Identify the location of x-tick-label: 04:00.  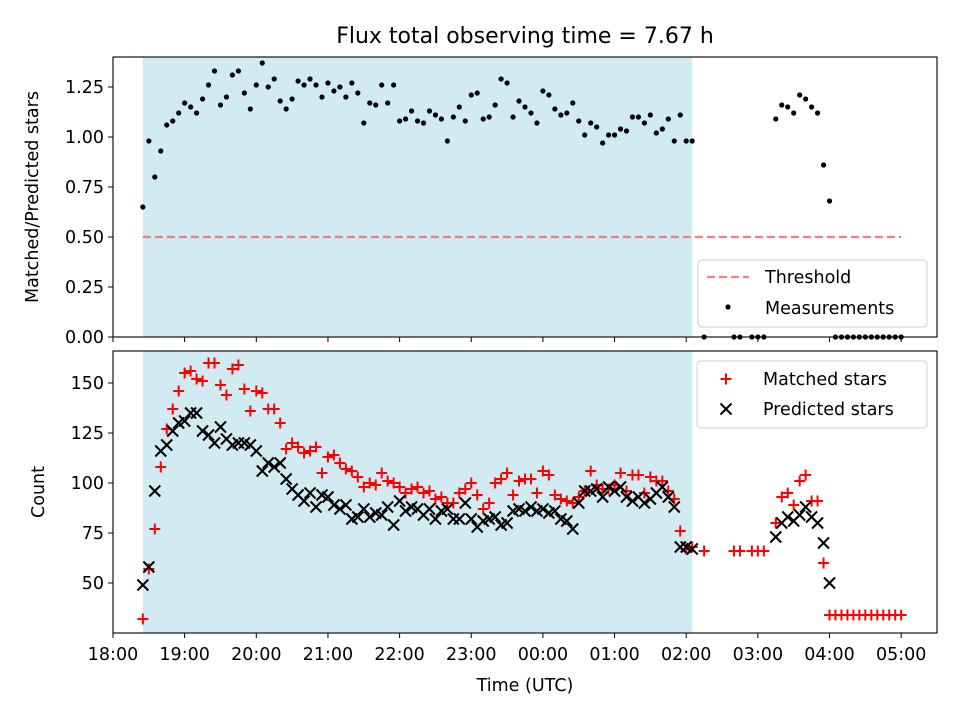
(829, 655).